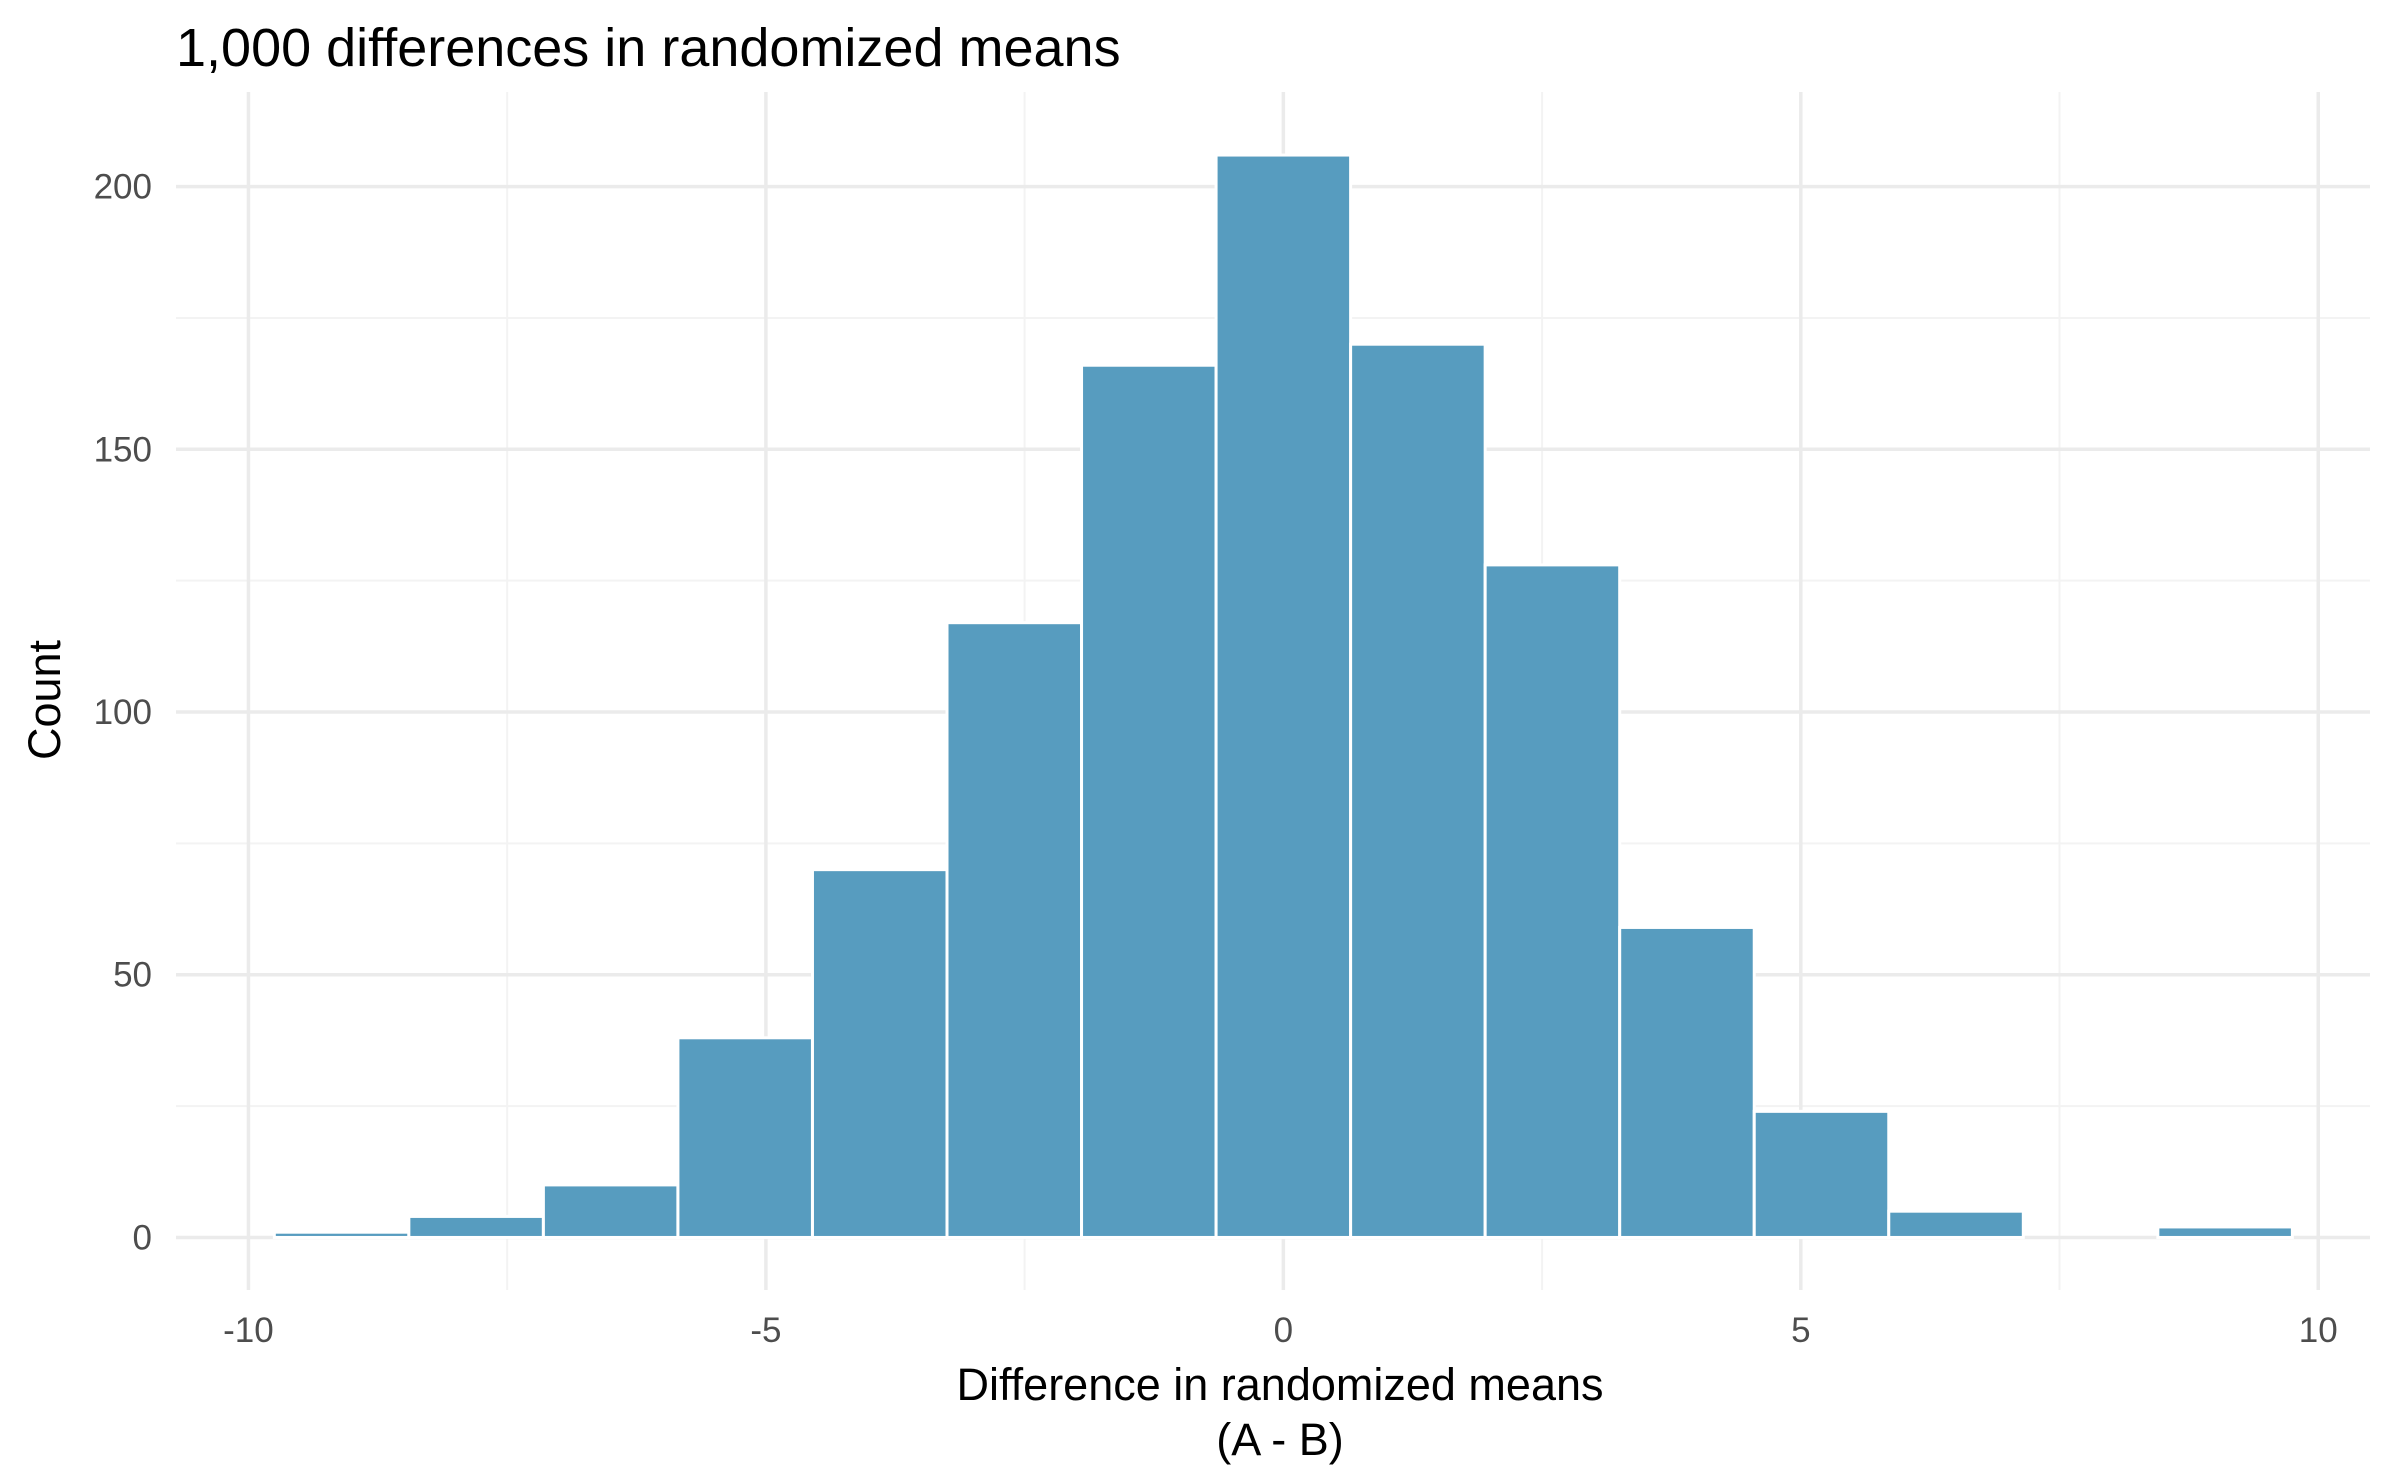  I want to click on x-tick-label: -10, so click(248, 1330).